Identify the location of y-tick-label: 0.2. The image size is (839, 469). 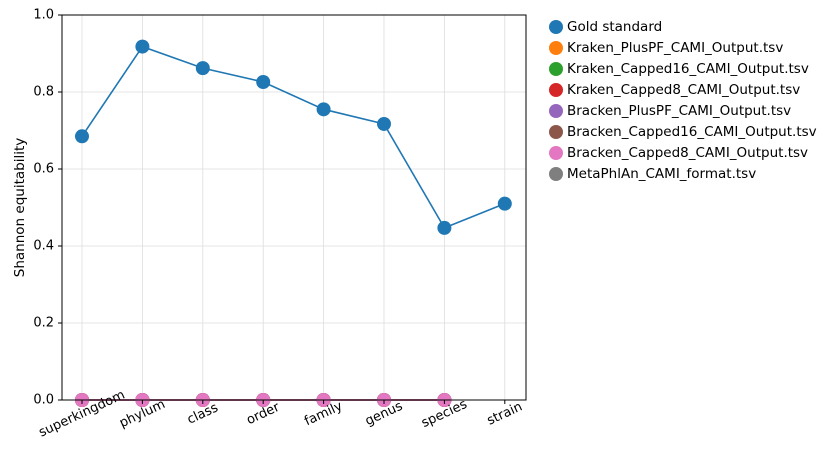
(43, 323).